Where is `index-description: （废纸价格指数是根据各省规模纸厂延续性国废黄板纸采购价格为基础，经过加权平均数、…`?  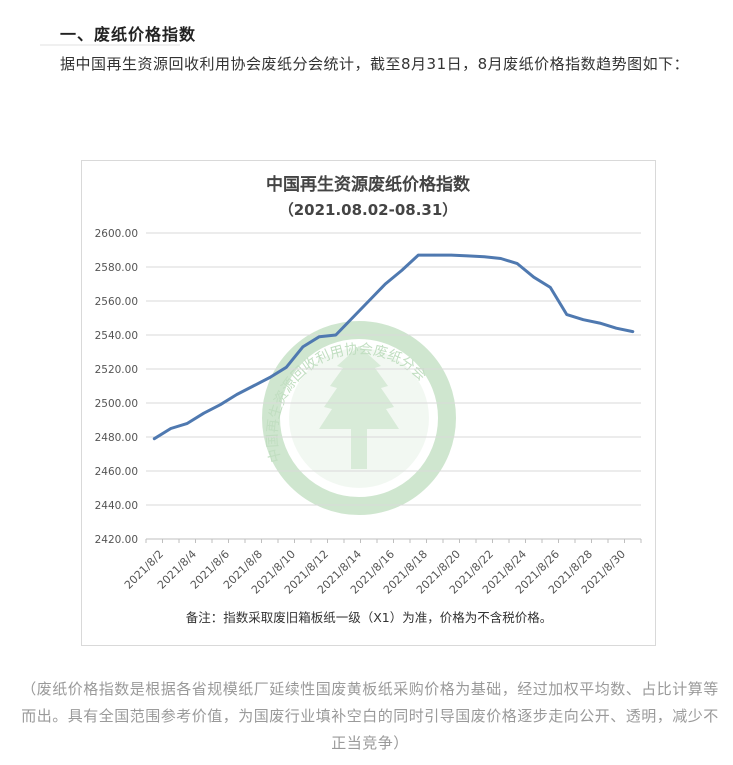
index-description: （废纸价格指数是根据各省规模纸厂延续性国废黄板纸采购价格为基础，经过加权平均数、… is located at coordinates (370, 716).